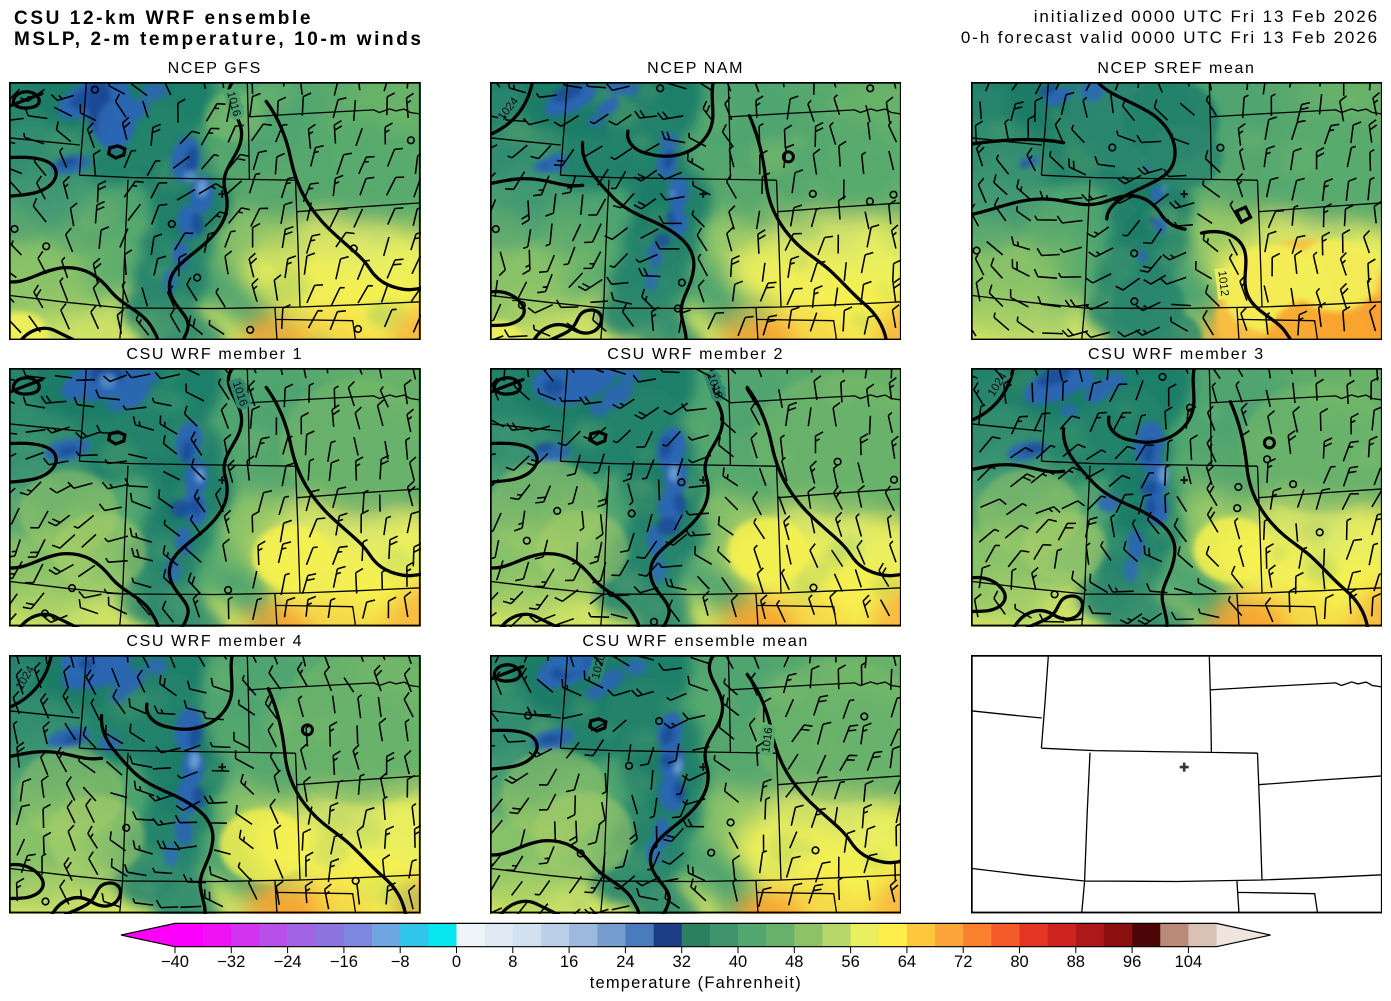 The height and width of the screenshot is (1001, 1391). I want to click on svg-text: −24, so click(288, 962).